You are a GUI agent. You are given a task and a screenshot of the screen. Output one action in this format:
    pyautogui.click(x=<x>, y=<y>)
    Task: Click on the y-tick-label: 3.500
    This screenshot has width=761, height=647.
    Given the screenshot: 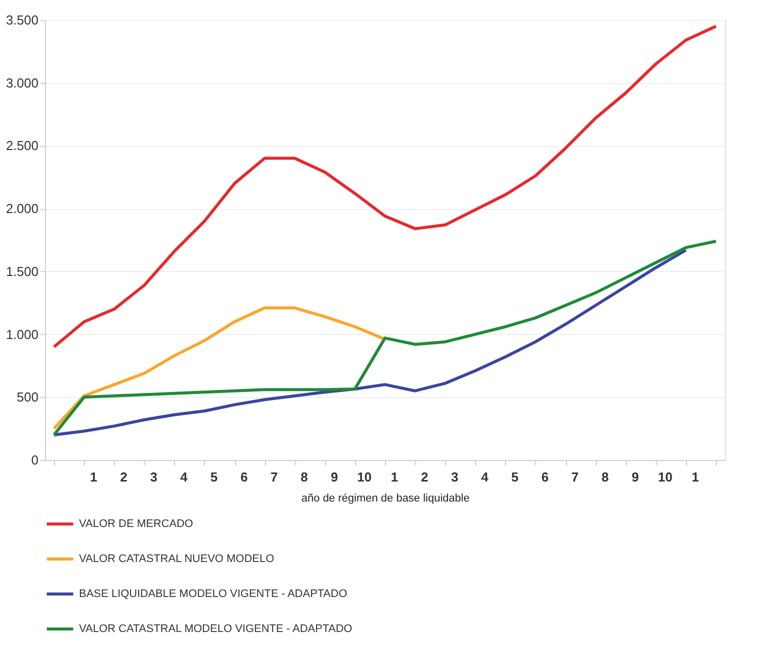 What is the action you would take?
    pyautogui.click(x=22, y=20)
    